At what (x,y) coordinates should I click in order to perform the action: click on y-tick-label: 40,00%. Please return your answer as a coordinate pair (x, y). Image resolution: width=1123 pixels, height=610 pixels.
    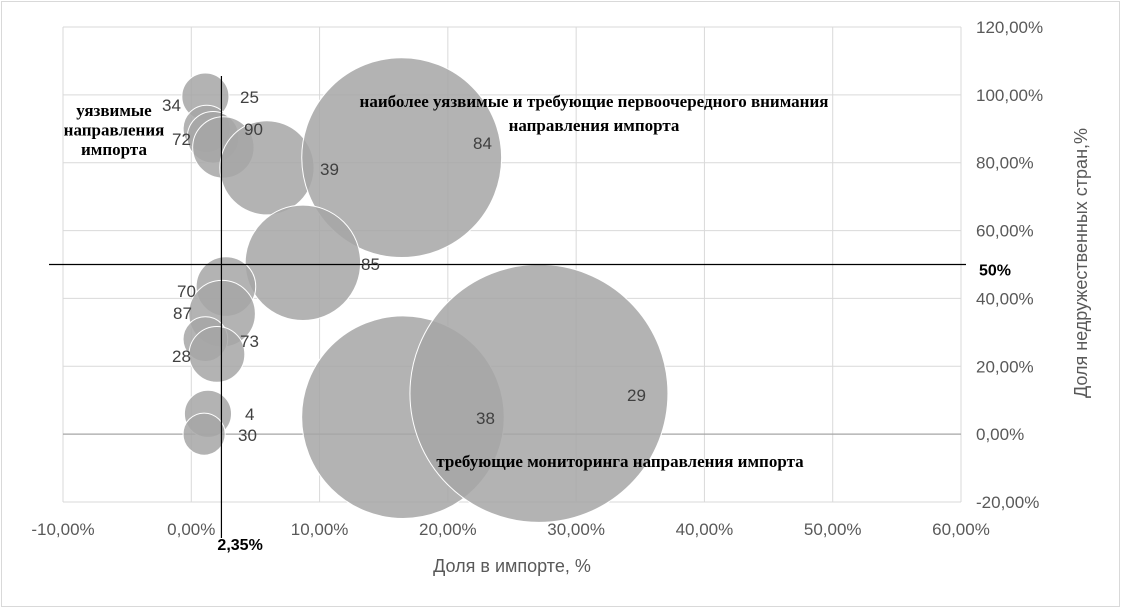
    Looking at the image, I should click on (1005, 298).